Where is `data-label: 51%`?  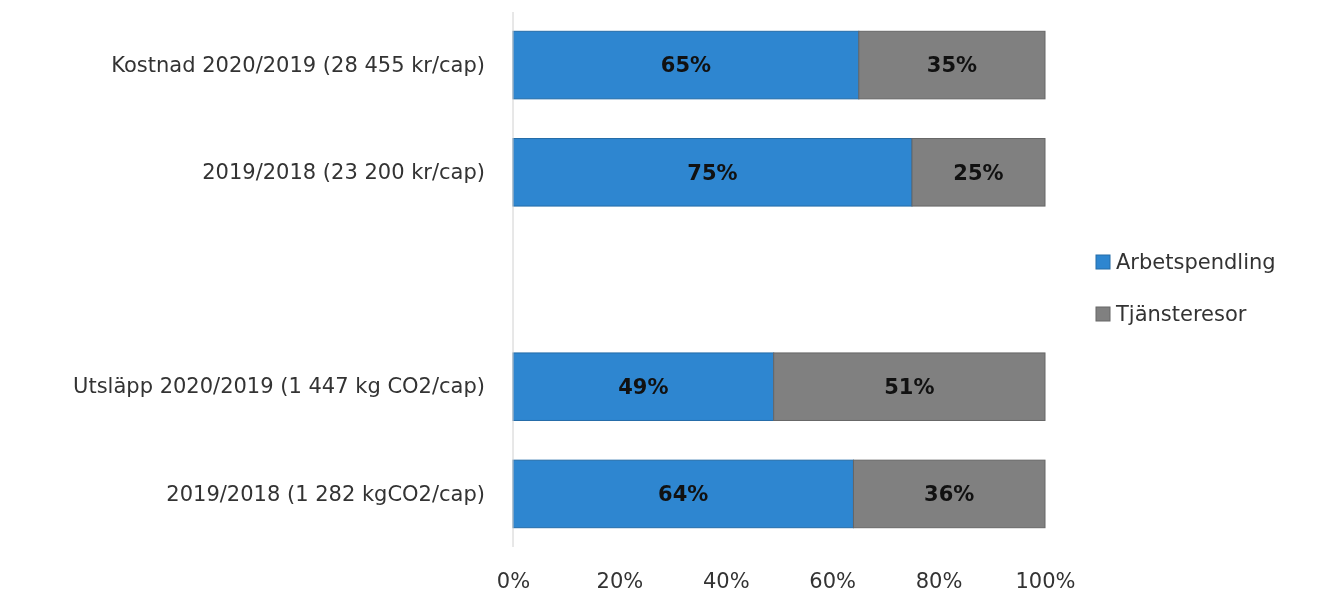 data-label: 51% is located at coordinates (909, 387).